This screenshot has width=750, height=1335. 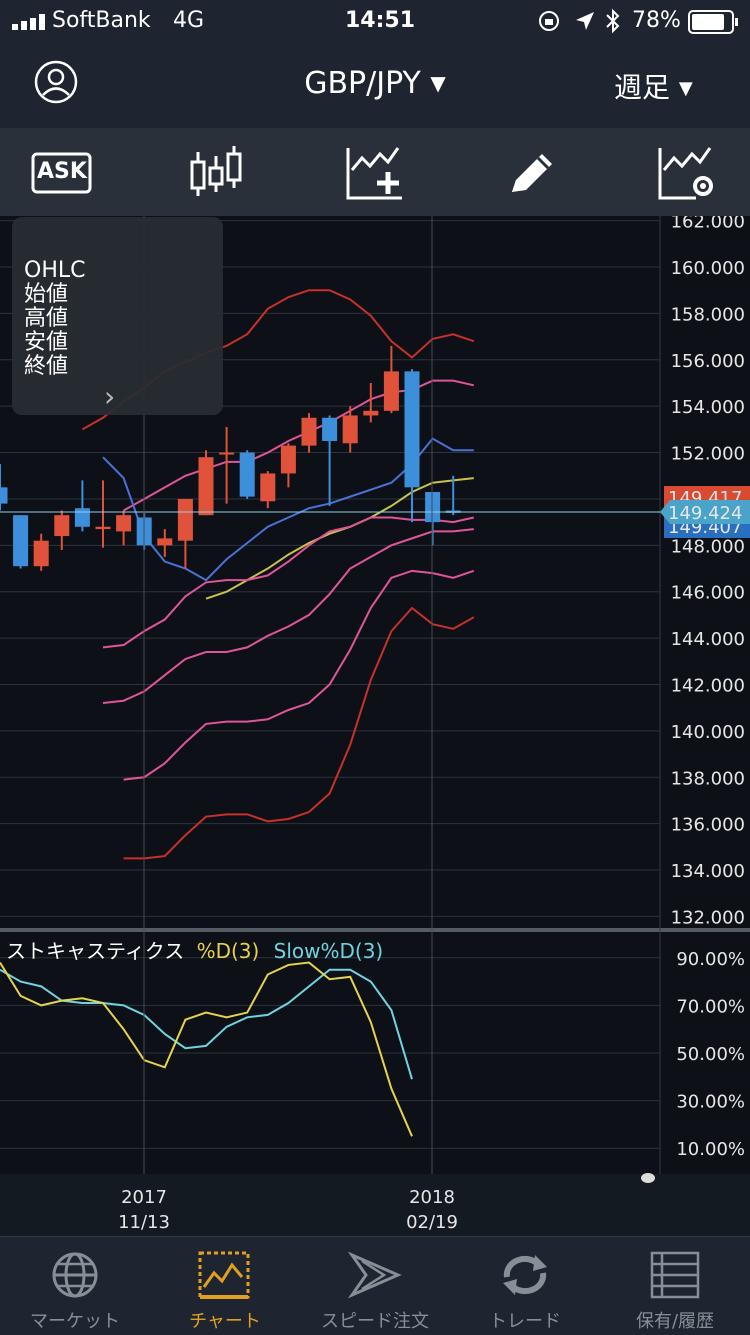 I want to click on ask-bid-toggle-button: ASK, so click(x=62, y=172).